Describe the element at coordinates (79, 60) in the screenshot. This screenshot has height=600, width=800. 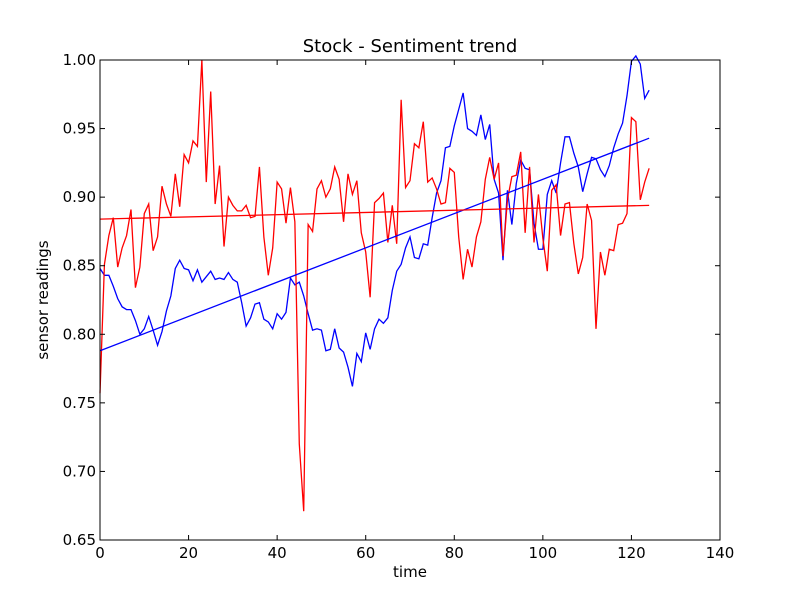
I see `y-tick-label: 1.00` at that location.